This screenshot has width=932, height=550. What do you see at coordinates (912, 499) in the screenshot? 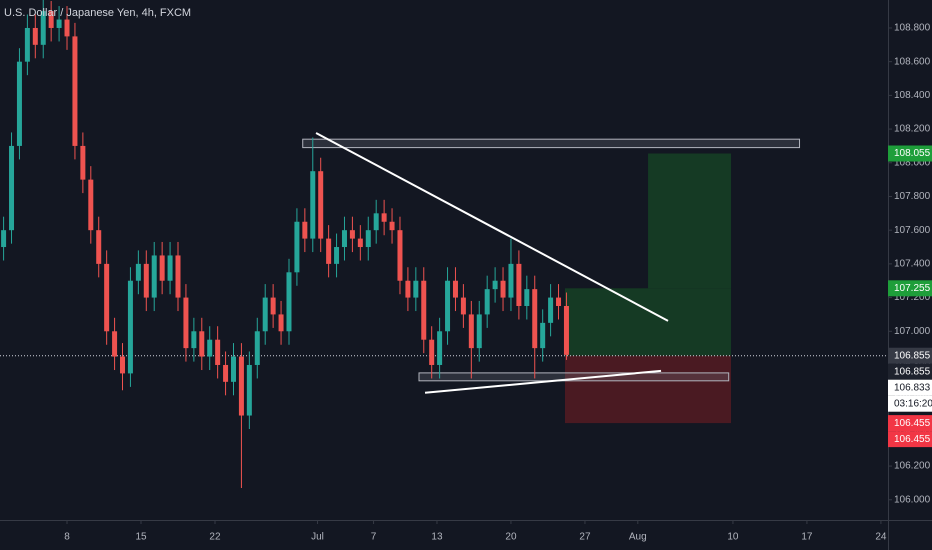
I see `y-tick-label: 106.000` at bounding box center [912, 499].